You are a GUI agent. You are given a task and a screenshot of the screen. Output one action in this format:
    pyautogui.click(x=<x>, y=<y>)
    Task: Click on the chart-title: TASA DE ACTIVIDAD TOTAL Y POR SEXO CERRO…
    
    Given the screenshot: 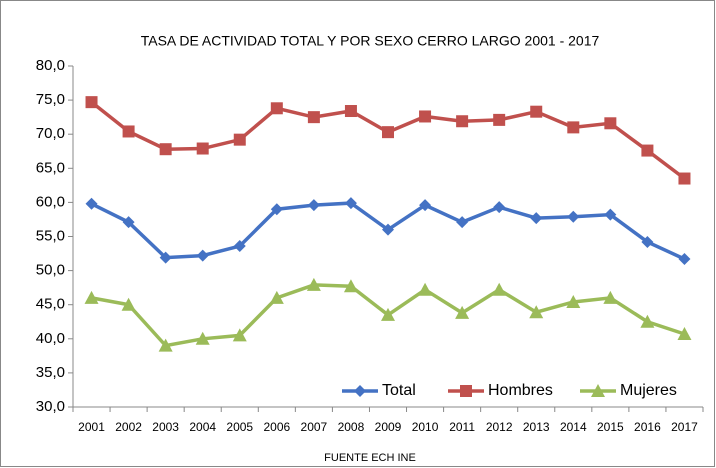 What is the action you would take?
    pyautogui.click(x=370, y=41)
    